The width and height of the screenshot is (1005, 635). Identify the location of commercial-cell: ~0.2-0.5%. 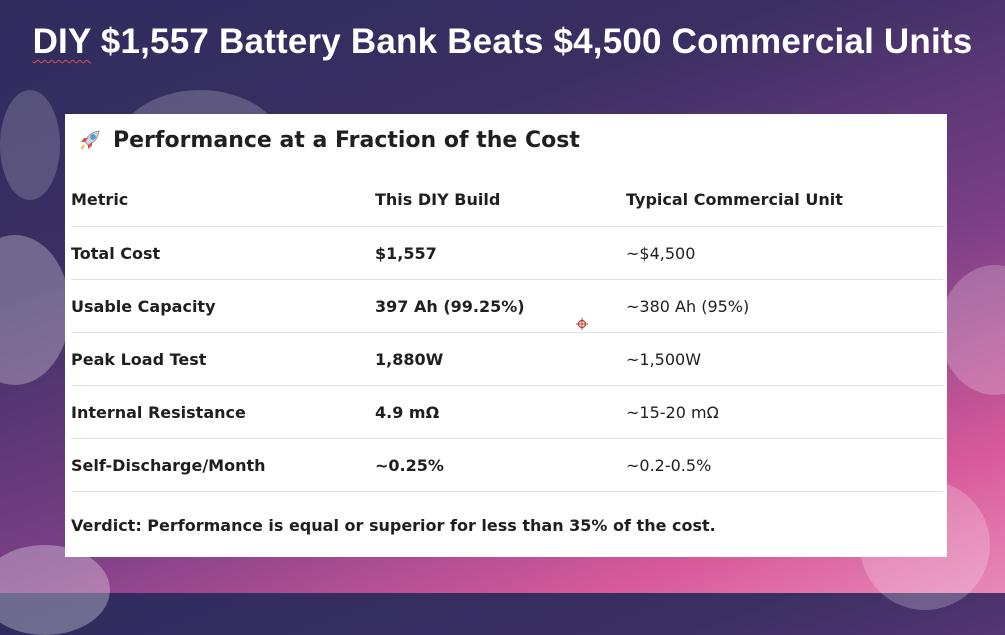
(784, 465).